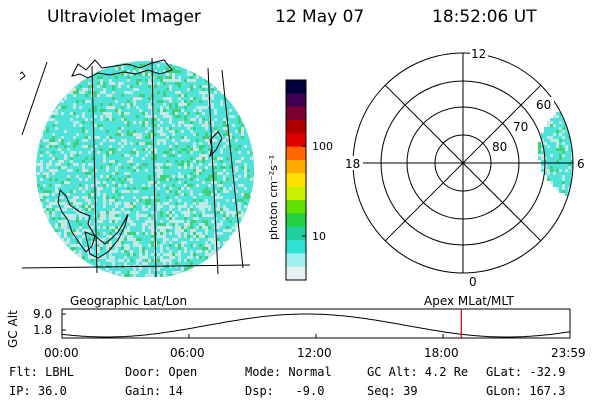 The width and height of the screenshot is (600, 400). What do you see at coordinates (392, 391) in the screenshot?
I see `seq-value: Seq: 39` at bounding box center [392, 391].